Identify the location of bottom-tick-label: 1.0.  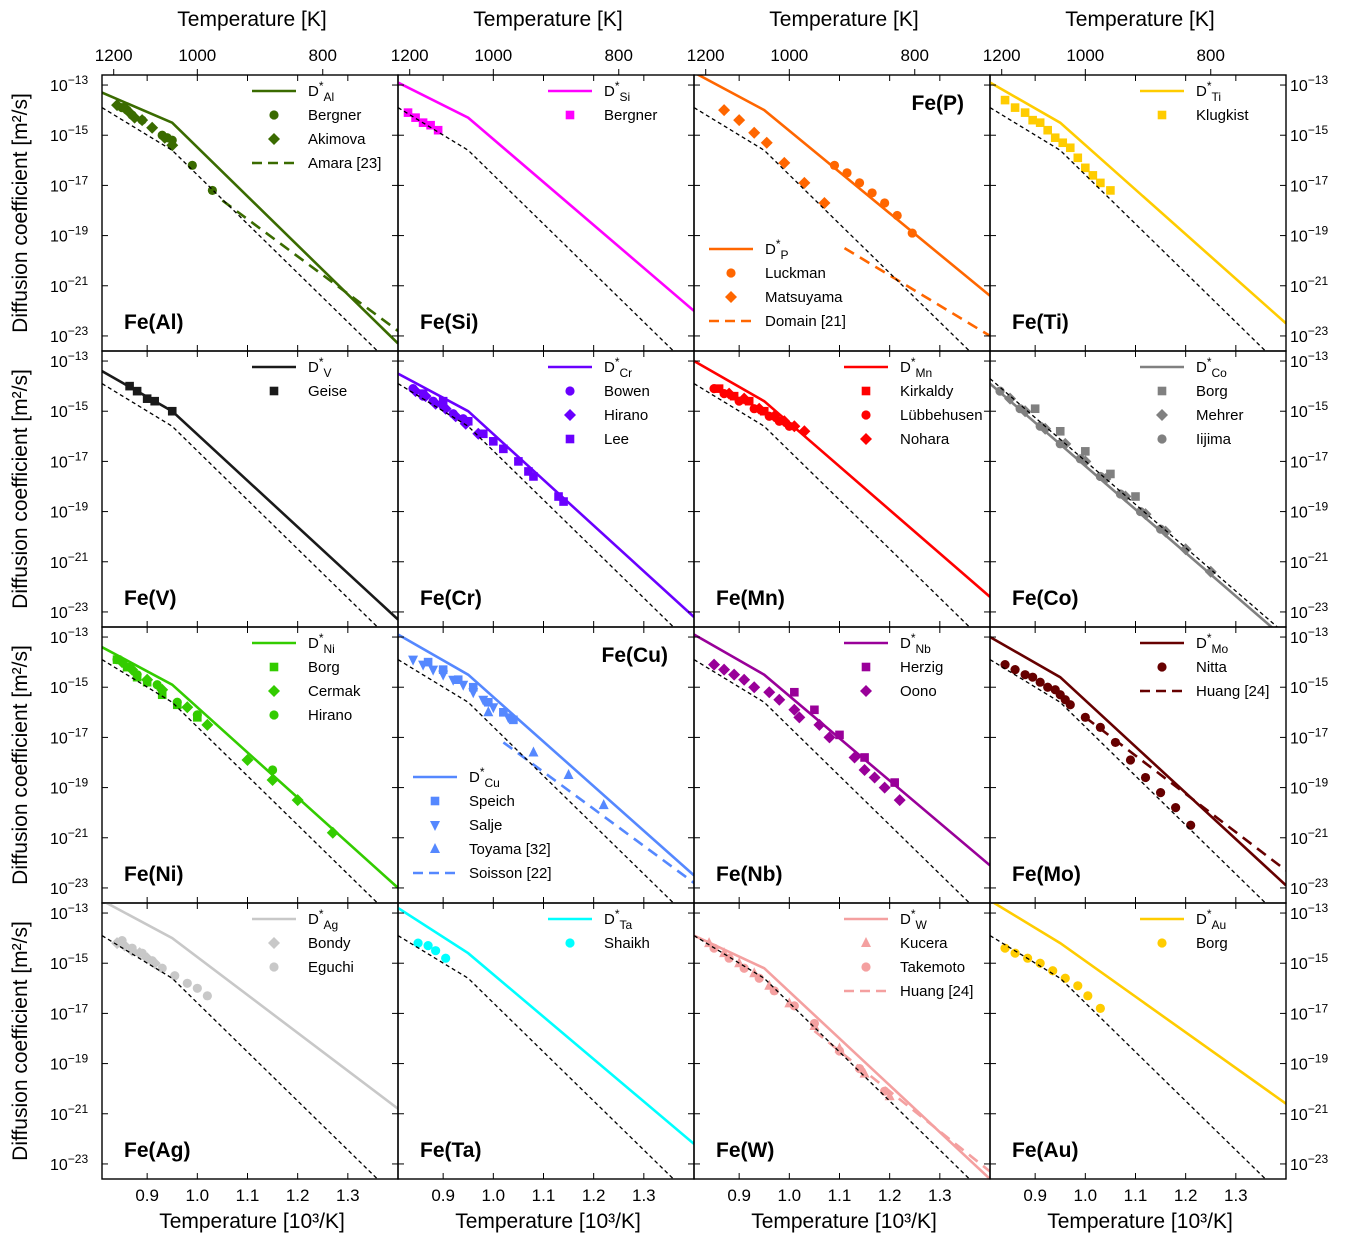
(198, 1195).